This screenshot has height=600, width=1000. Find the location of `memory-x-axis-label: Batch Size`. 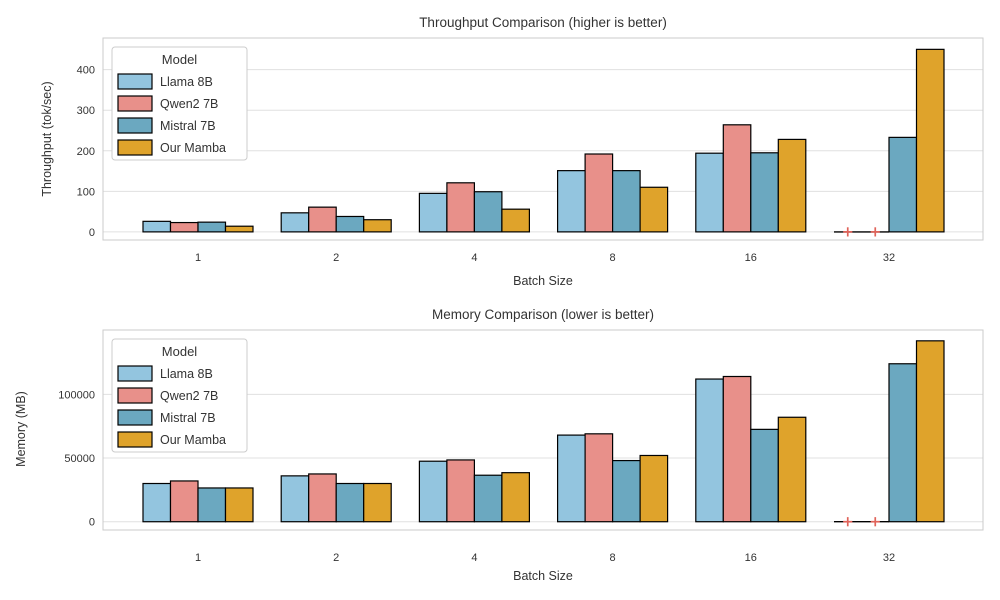

memory-x-axis-label: Batch Size is located at coordinates (543, 576).